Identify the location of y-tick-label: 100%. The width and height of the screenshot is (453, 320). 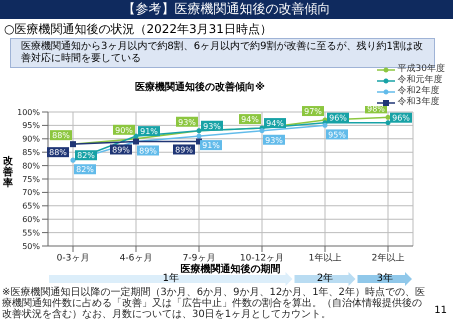
(28, 112).